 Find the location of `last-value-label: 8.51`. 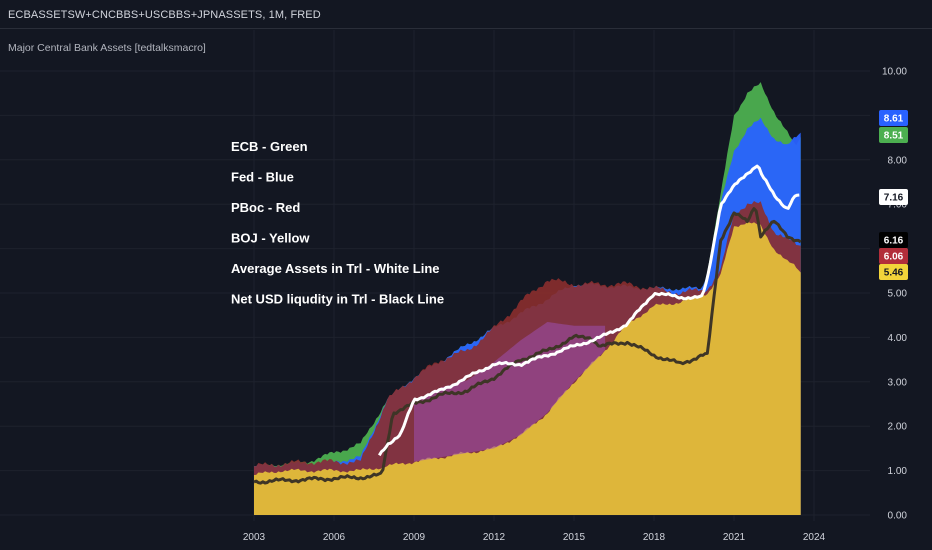

last-value-label: 8.51 is located at coordinates (894, 136).